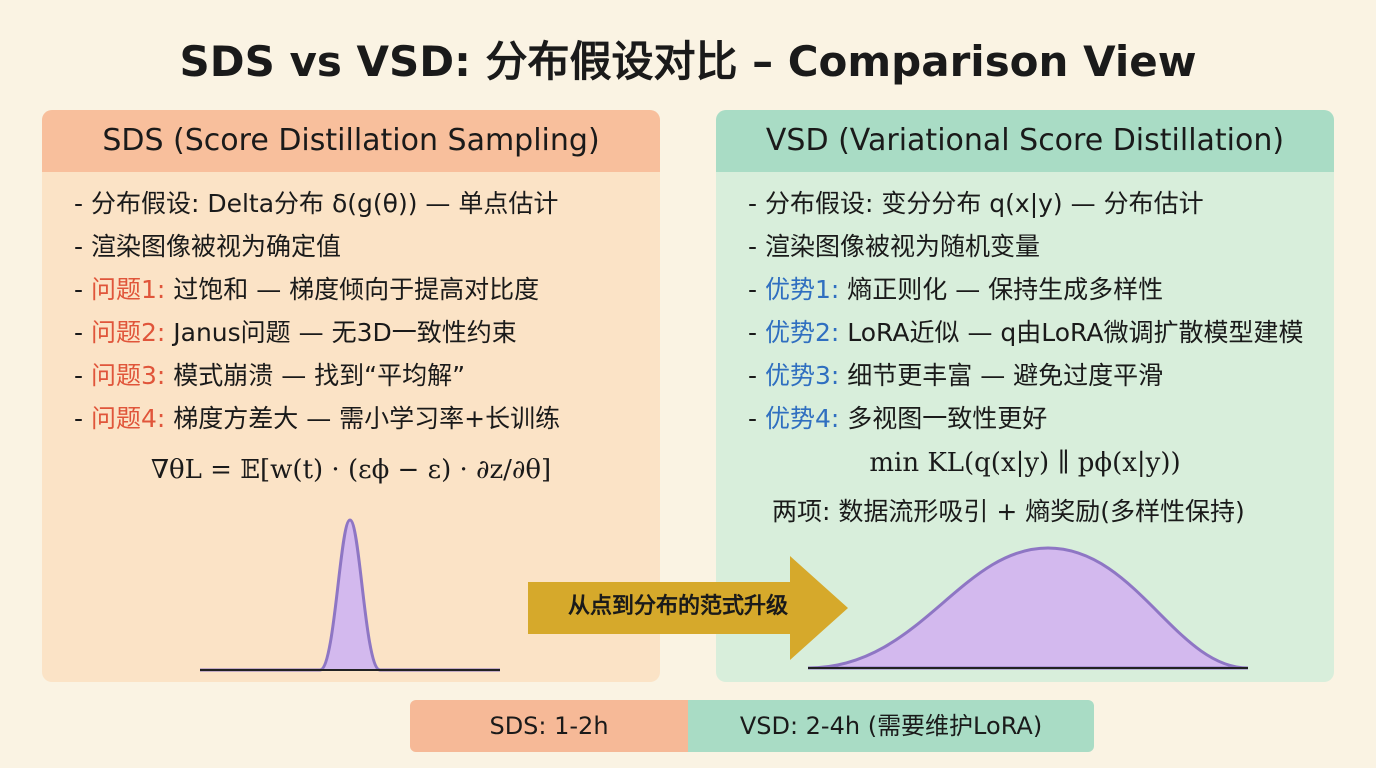 Image resolution: width=1376 pixels, height=768 pixels. I want to click on bullet-text: 模式崩溃 — 找到“平均解”, so click(319, 375).